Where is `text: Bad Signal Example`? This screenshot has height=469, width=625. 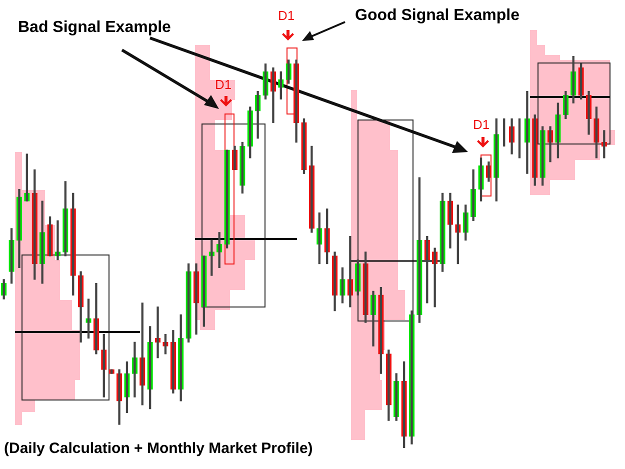 text: Bad Signal Example is located at coordinates (94, 28).